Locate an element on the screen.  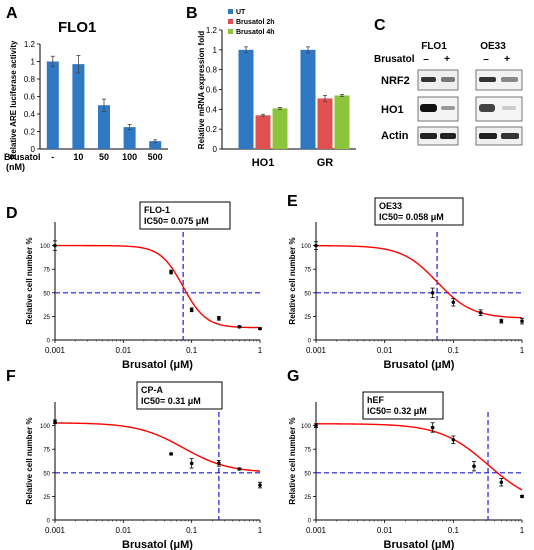
panel-e-label-box is located at coordinates (419, 211).